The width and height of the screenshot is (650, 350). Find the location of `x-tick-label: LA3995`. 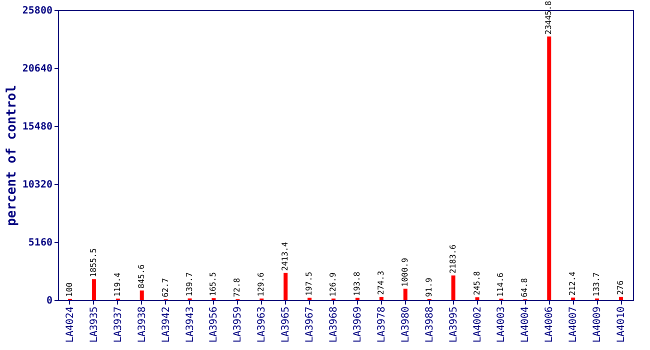

x-tick-label: LA3995 is located at coordinates (454, 324).